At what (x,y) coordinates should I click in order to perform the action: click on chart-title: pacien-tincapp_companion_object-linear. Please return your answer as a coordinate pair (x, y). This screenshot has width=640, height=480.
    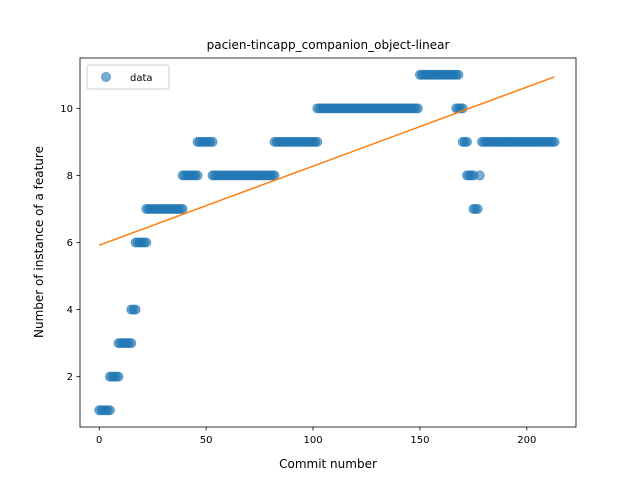
    Looking at the image, I should click on (328, 45).